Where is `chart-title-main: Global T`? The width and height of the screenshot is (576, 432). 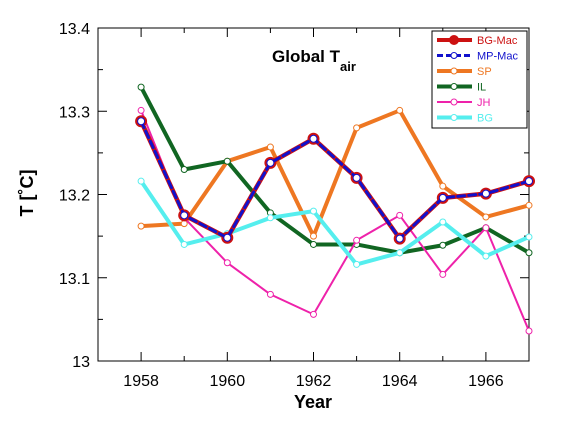 chart-title-main: Global T is located at coordinates (306, 56).